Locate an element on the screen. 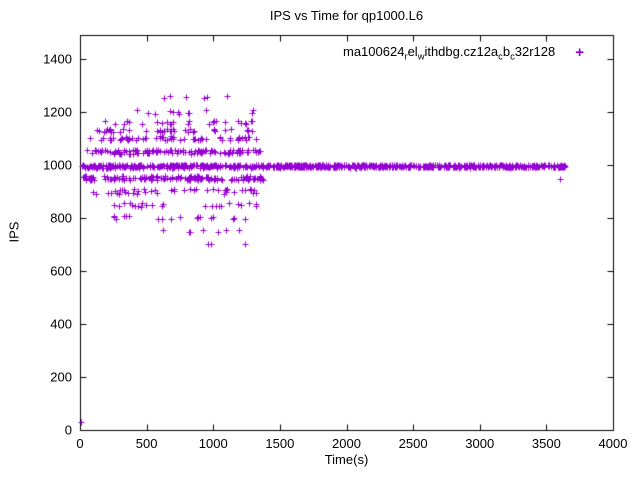 Image resolution: width=640 pixels, height=480 pixels. y-tick-label: 0 is located at coordinates (68, 430).